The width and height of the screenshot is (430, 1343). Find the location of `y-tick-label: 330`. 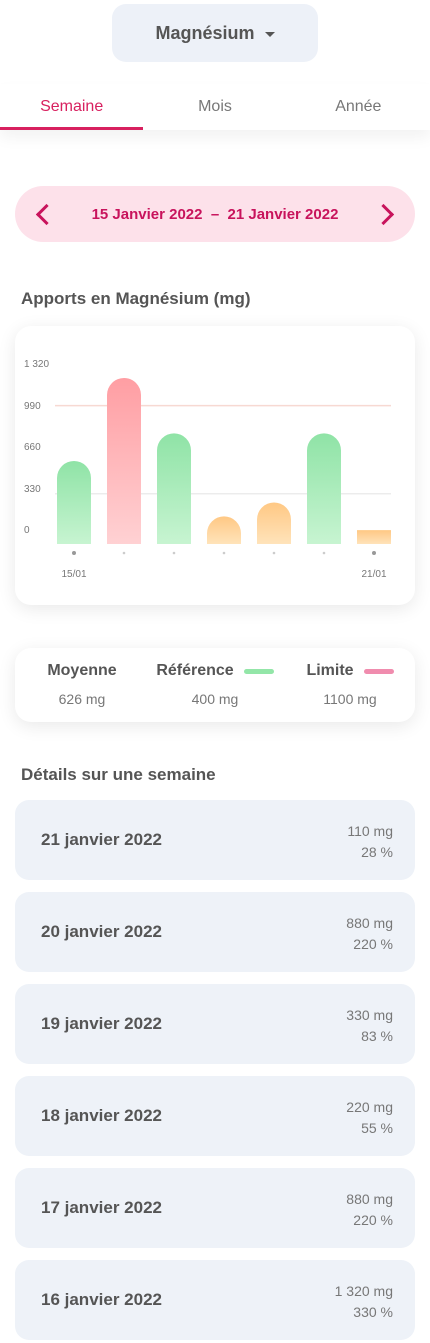

y-tick-label: 330 is located at coordinates (32, 489).